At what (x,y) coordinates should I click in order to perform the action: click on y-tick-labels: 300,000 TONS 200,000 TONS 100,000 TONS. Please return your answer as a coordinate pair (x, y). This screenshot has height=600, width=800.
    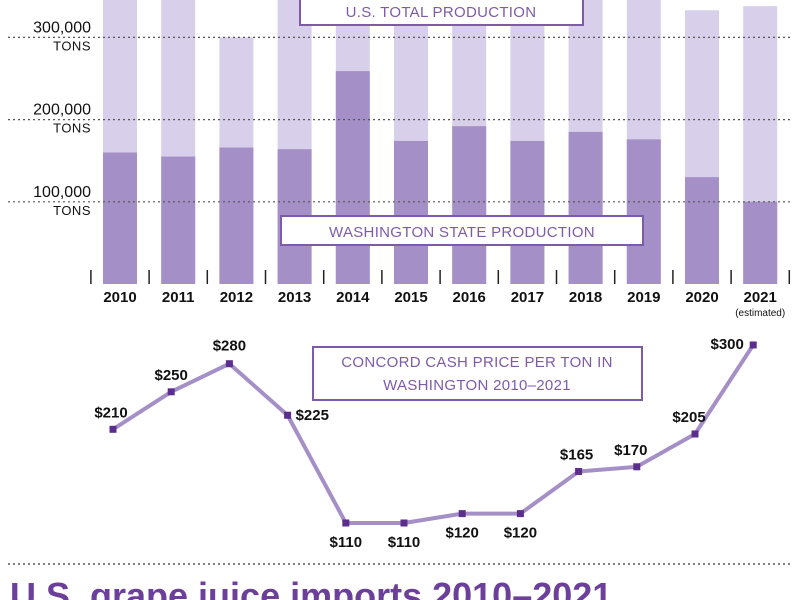
    Looking at the image, I should click on (62, 118).